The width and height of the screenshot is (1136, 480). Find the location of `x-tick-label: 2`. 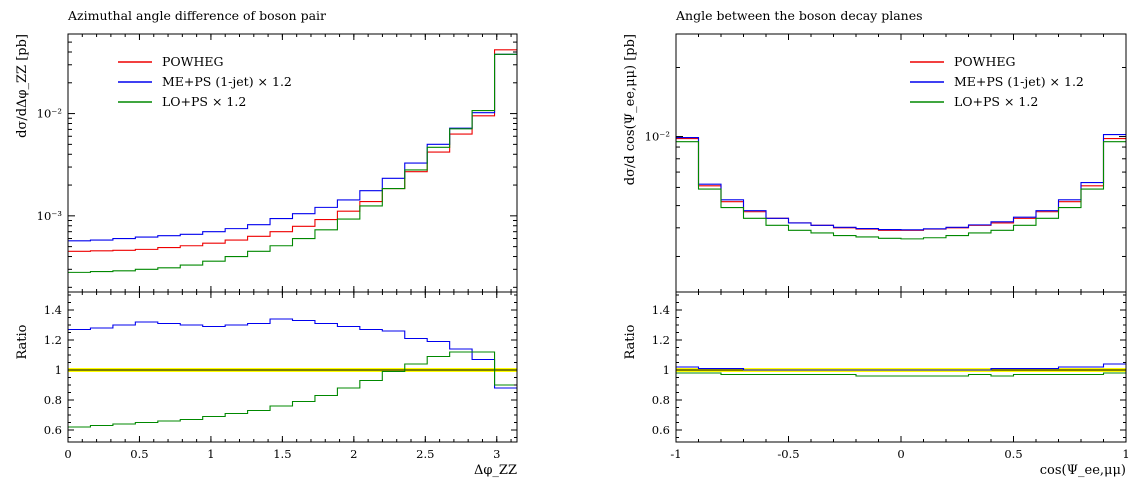

x-tick-label: 2 is located at coordinates (353, 454).